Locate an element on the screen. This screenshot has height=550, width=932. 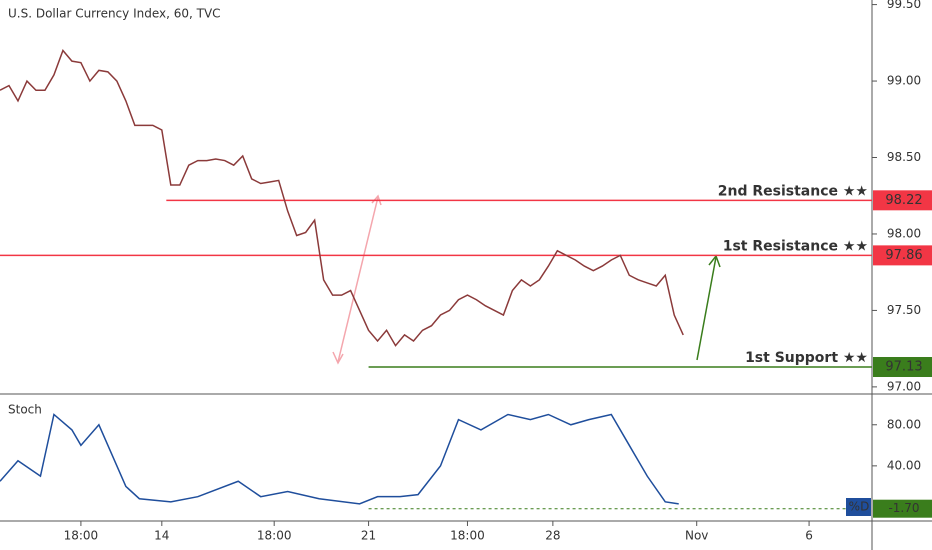
level-value-label: 97.13 is located at coordinates (903, 367).